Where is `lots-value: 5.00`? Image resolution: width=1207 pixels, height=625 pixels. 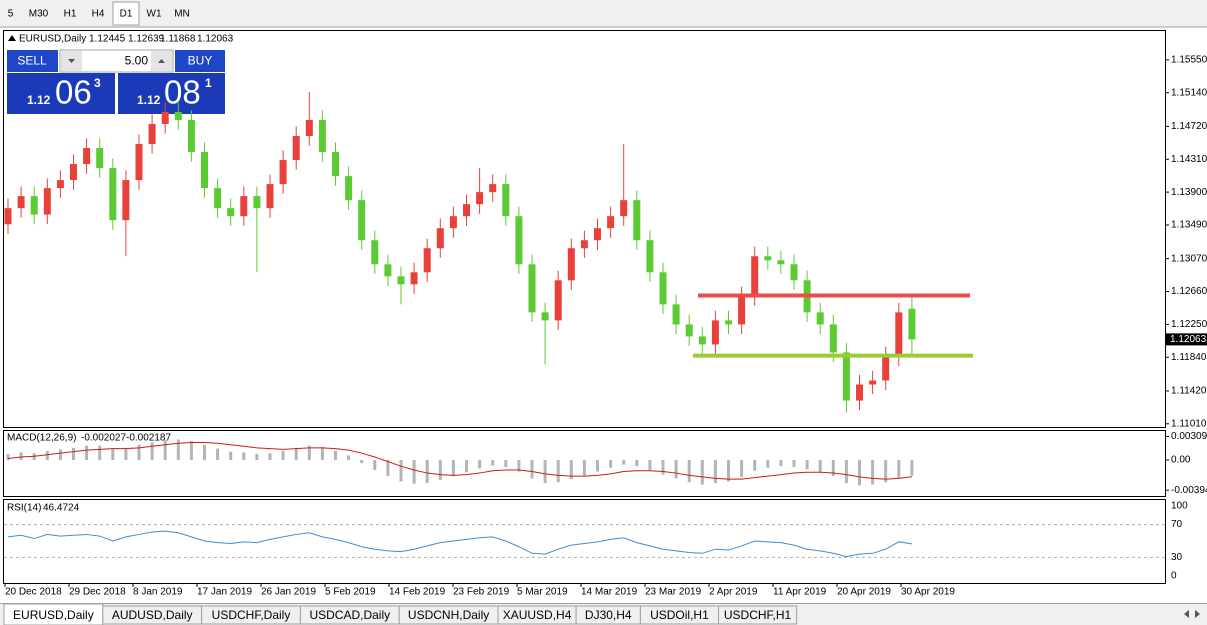
lots-value: 5.00 is located at coordinates (137, 61).